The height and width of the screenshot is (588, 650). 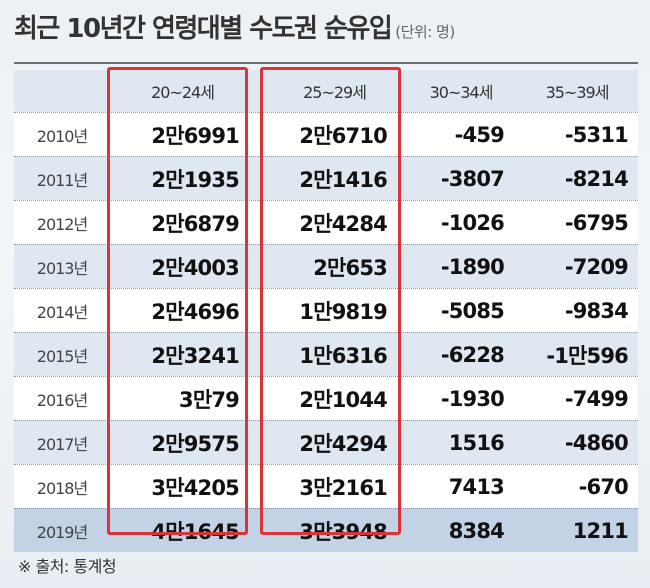 What do you see at coordinates (425, 32) in the screenshot?
I see `unit-note: (단위: 명)` at bounding box center [425, 32].